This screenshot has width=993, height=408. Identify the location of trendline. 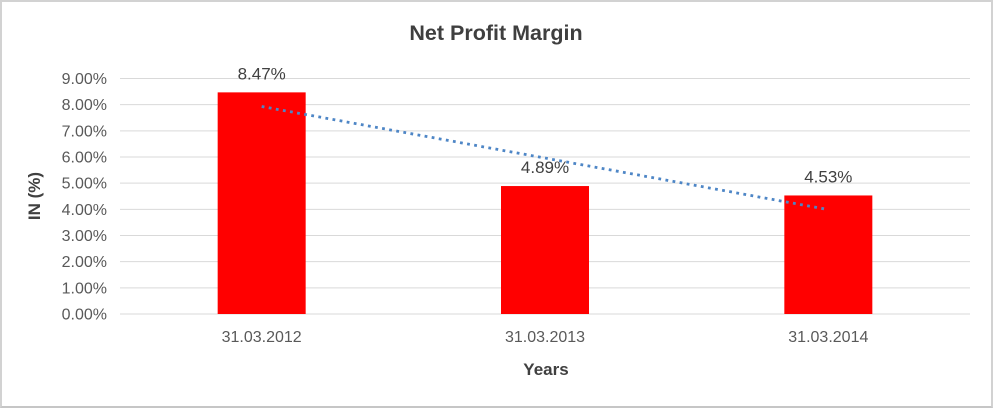
(545, 158).